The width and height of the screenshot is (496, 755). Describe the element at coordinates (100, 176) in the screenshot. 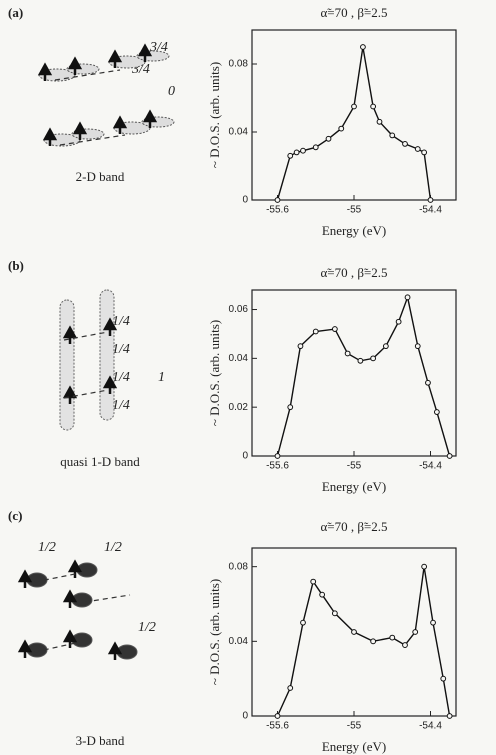

I see `band-label: 2-D band` at that location.